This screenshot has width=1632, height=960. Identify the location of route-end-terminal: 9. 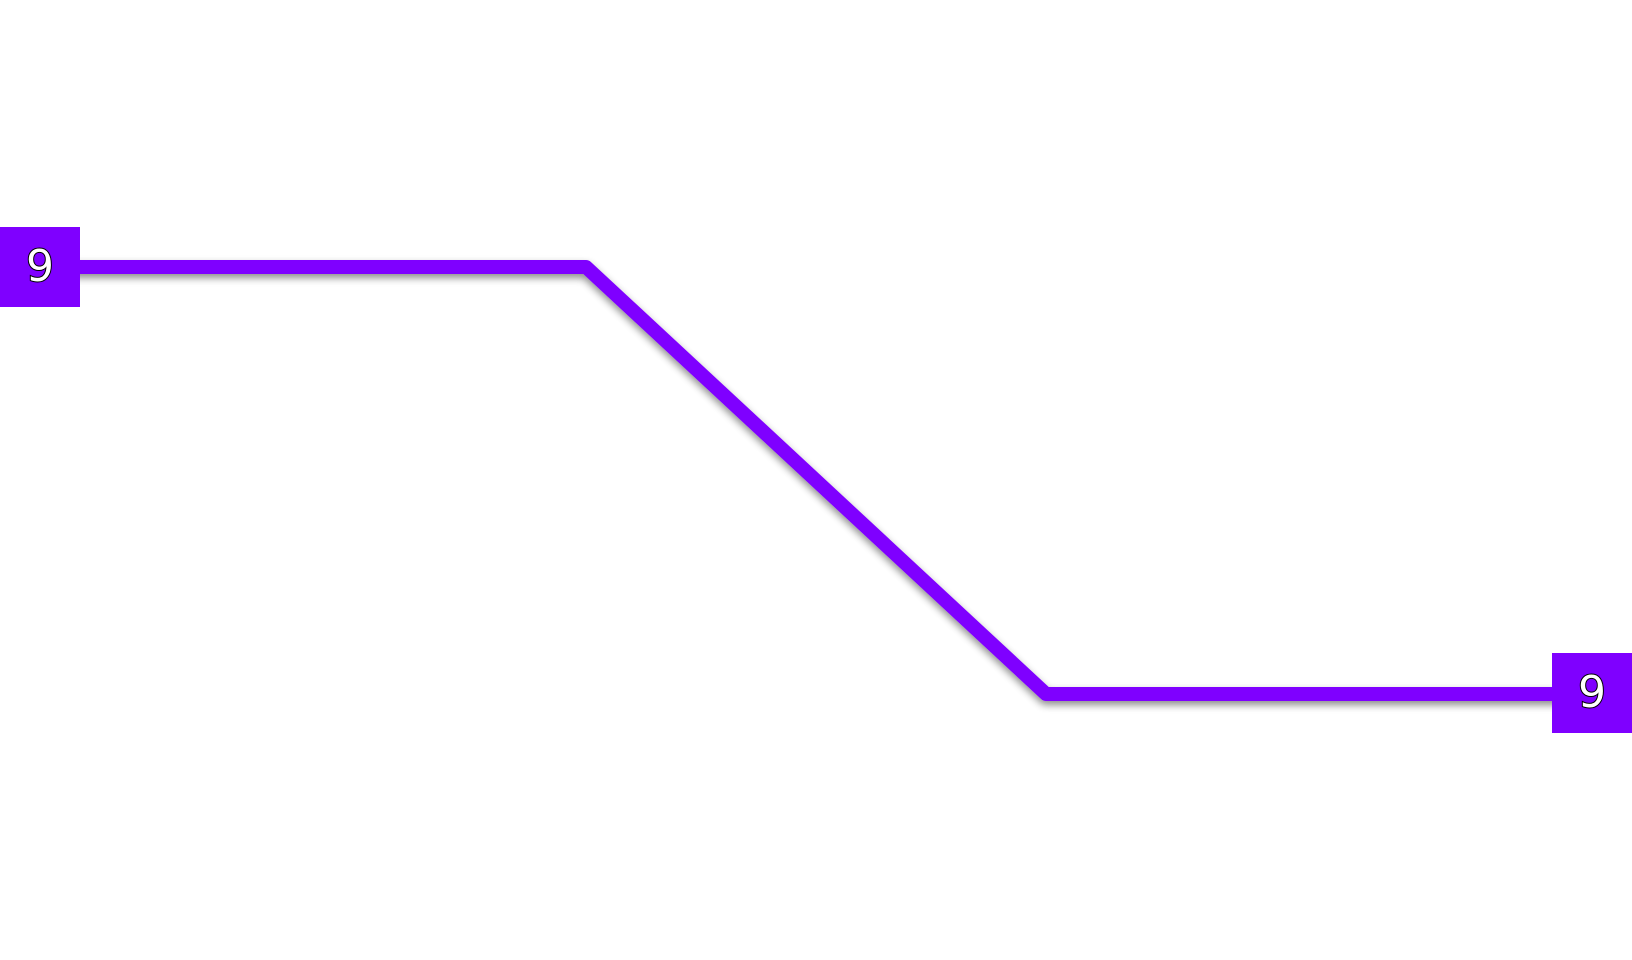
(1592, 693).